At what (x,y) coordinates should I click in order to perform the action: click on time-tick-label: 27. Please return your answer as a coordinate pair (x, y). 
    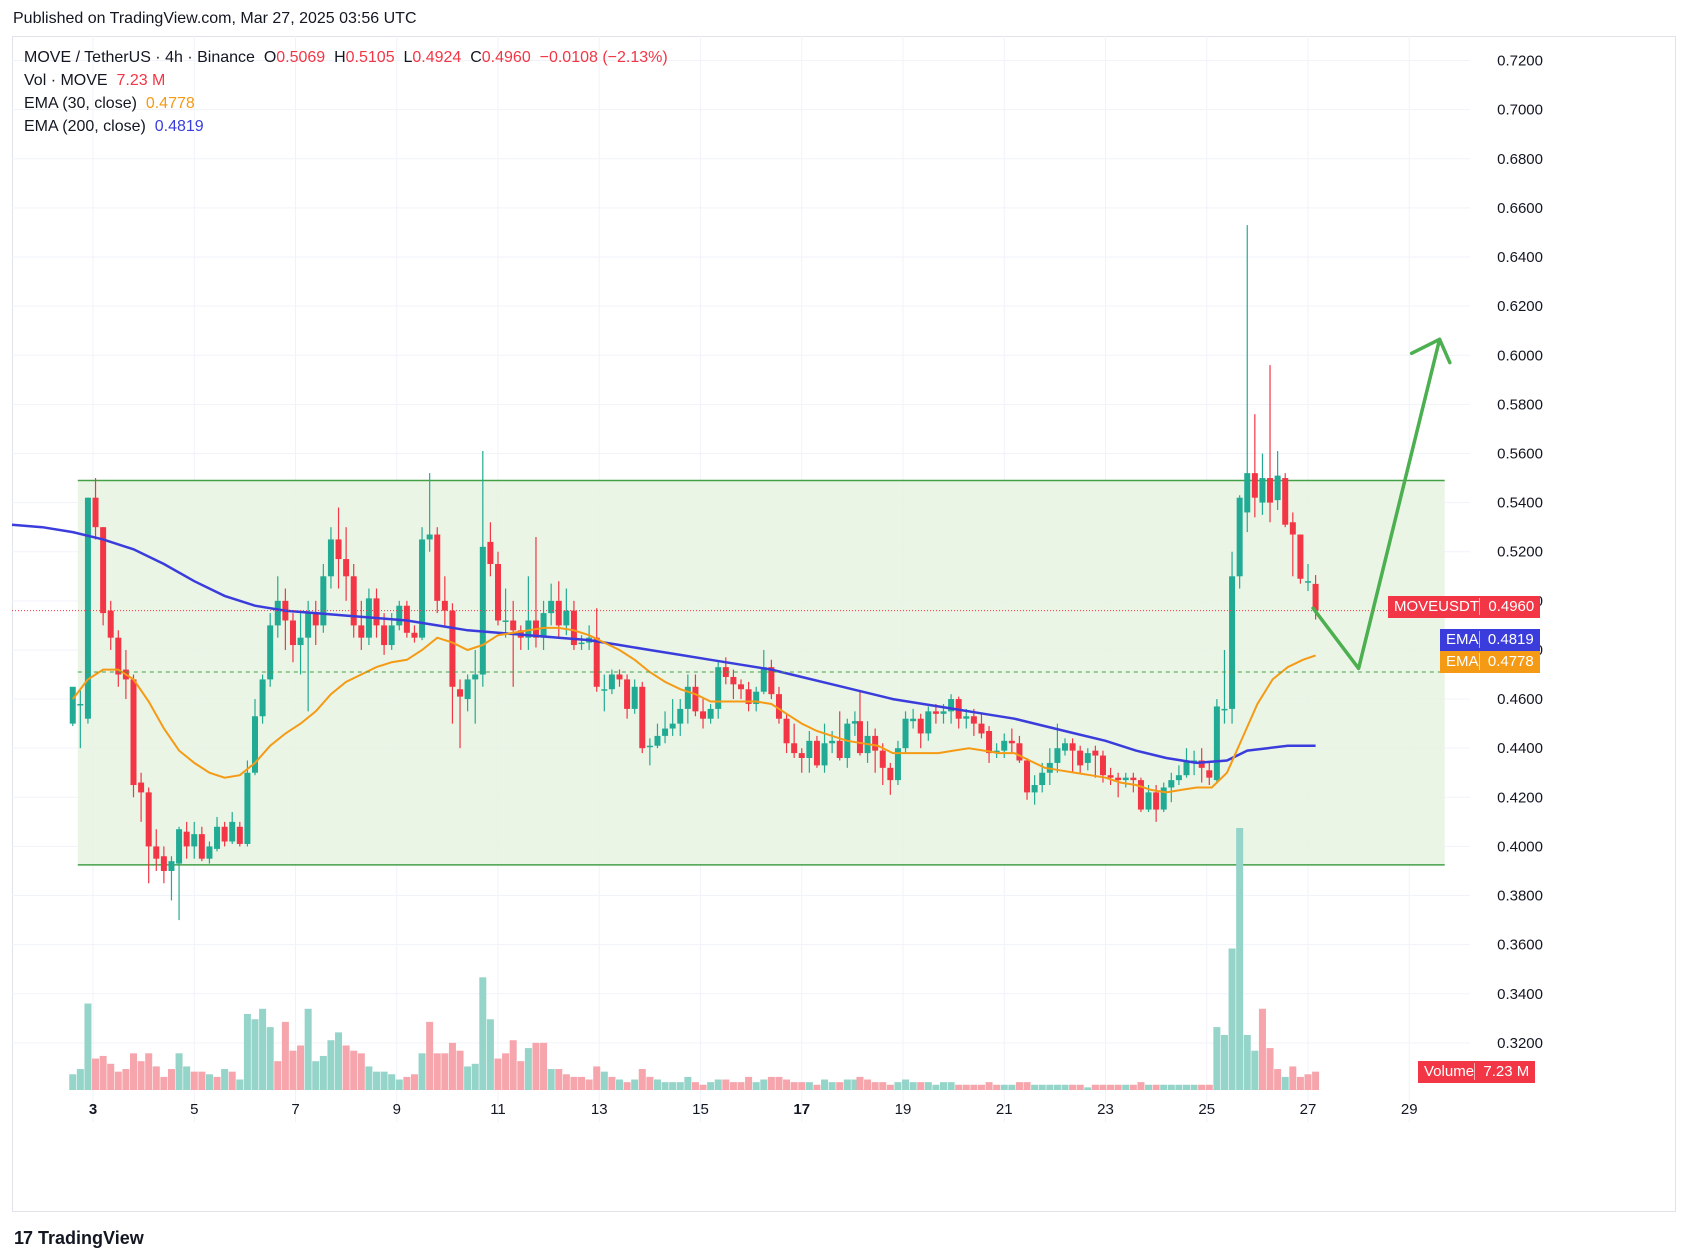
    Looking at the image, I should click on (1308, 1109).